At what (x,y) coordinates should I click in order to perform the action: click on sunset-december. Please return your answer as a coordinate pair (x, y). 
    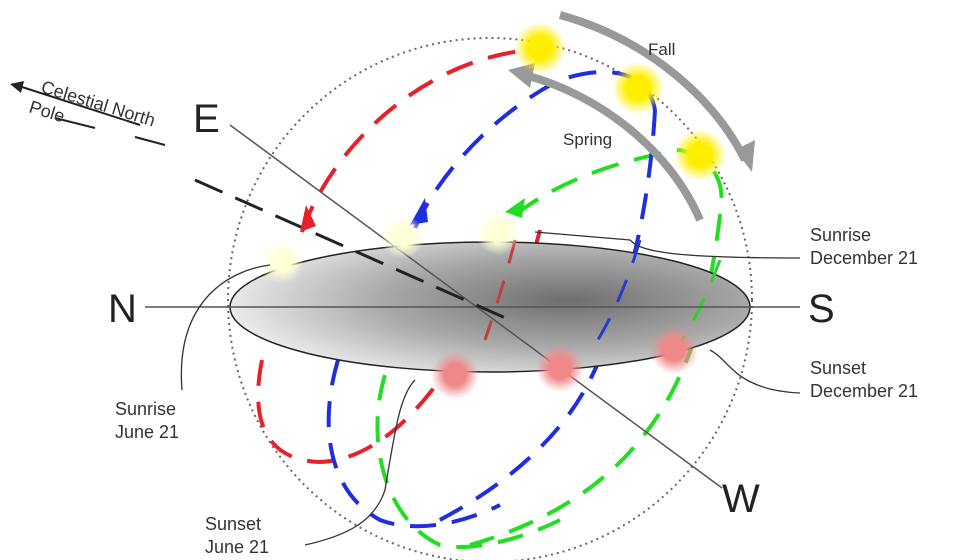
    Looking at the image, I should click on (674, 350).